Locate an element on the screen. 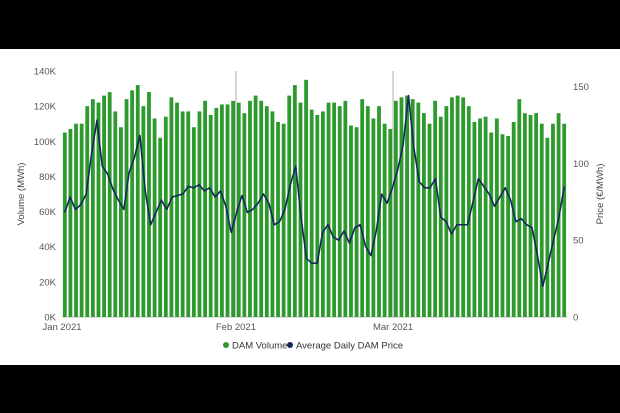 This screenshot has width=620, height=413. legend-price-label: Average Daily DAM Price is located at coordinates (349, 346).